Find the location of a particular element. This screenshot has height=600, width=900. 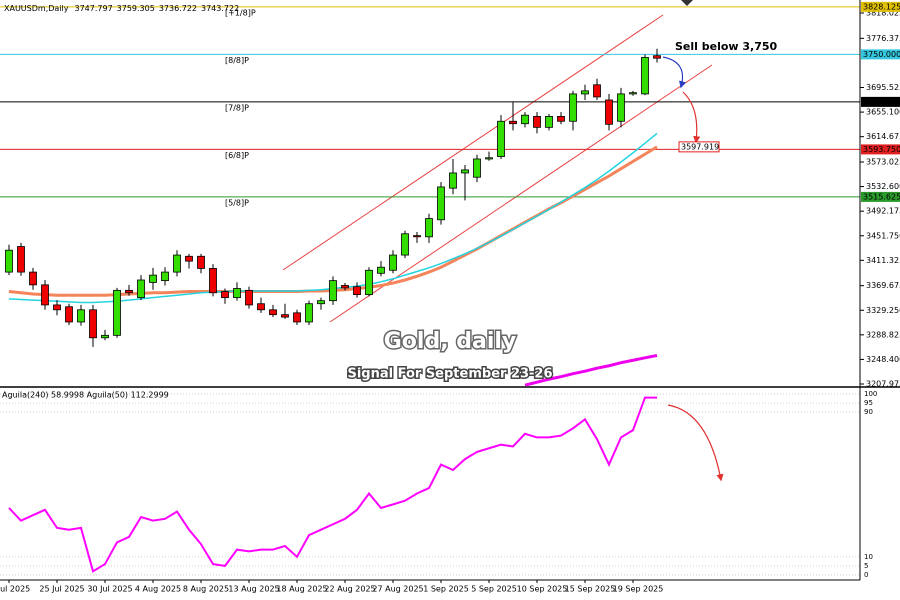

x-tick-label: 5 Sep 2025 is located at coordinates (494, 589).